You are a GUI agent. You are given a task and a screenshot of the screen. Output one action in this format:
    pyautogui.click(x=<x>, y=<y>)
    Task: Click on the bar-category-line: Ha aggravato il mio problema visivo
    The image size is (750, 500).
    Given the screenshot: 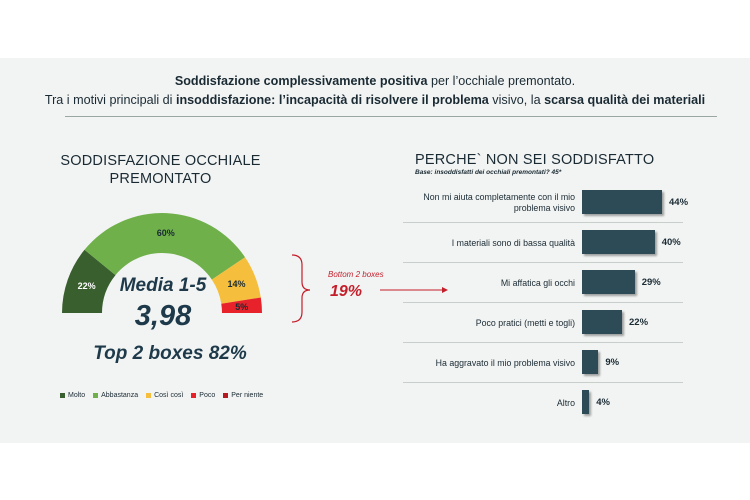 What is the action you would take?
    pyautogui.click(x=505, y=362)
    